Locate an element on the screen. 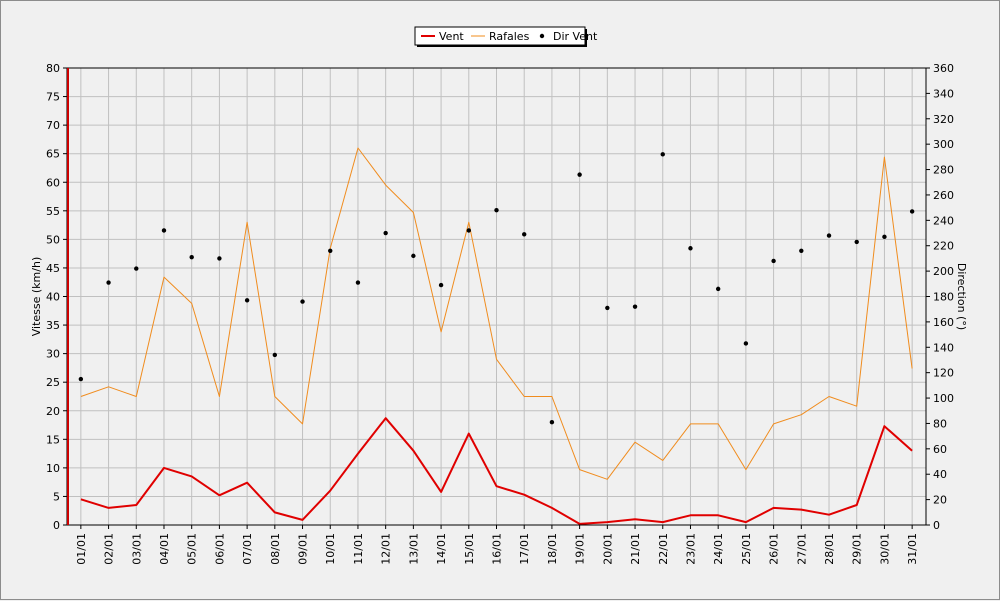 Image resolution: width=1000 pixels, height=601 pixels. y2-tick-label: 200 is located at coordinates (943, 271).